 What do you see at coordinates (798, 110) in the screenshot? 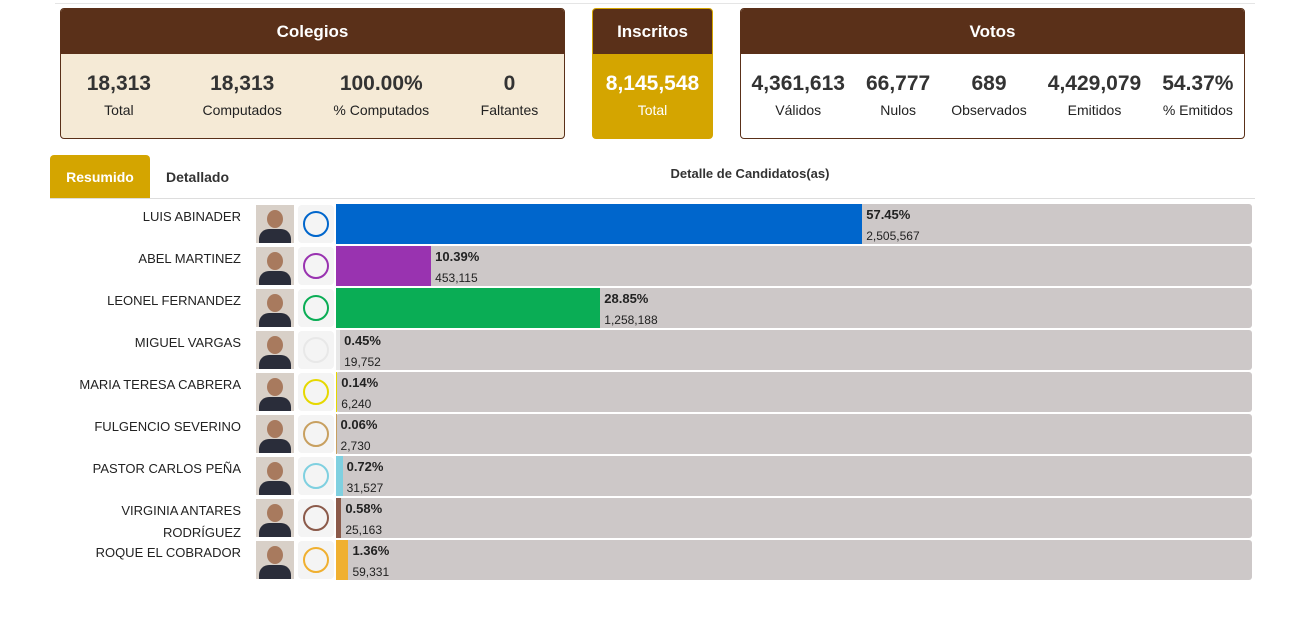
I see `stat-label: Válidos` at bounding box center [798, 110].